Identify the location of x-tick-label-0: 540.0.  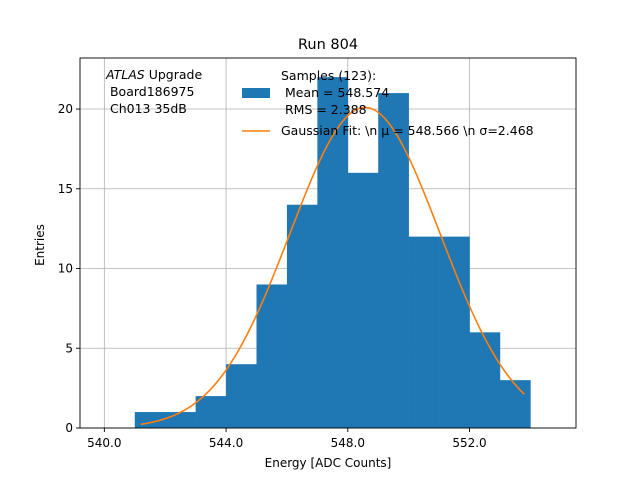
(104, 443).